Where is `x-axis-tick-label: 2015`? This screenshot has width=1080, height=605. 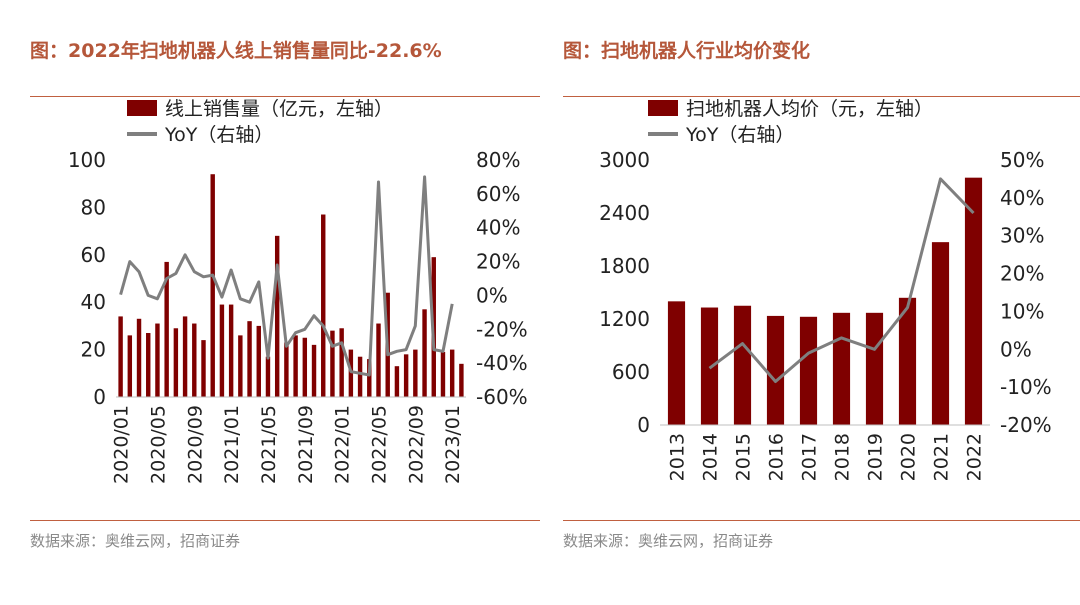 x-axis-tick-label: 2015 is located at coordinates (744, 457).